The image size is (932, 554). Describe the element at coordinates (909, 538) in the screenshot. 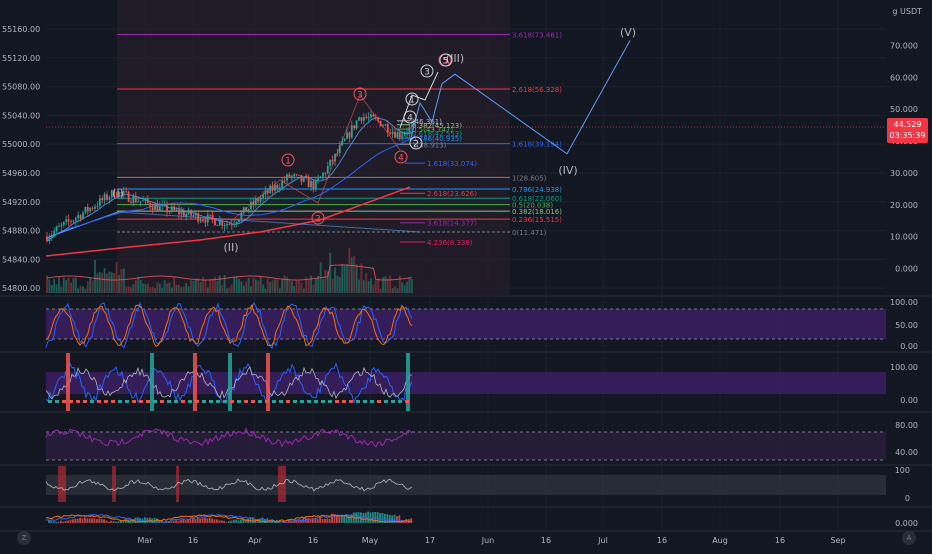

I see `auto-scale-button: A` at that location.